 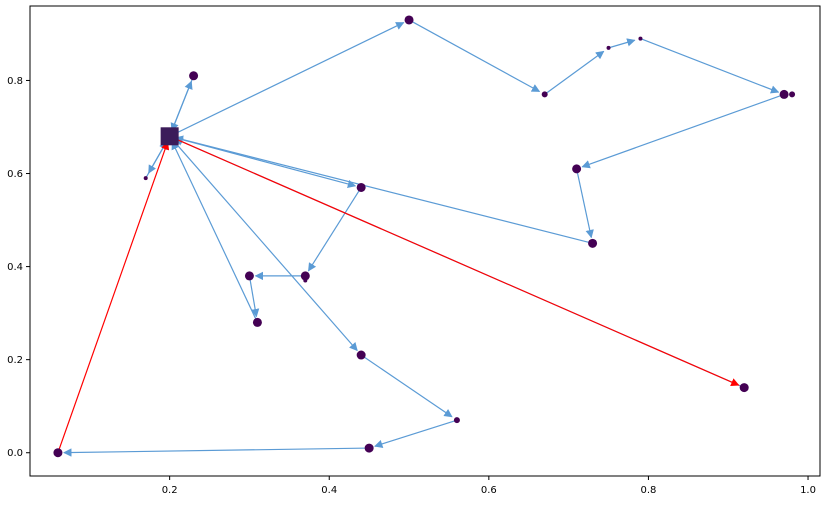 What do you see at coordinates (648, 490) in the screenshot?
I see `x-tick-label: 0.8` at bounding box center [648, 490].